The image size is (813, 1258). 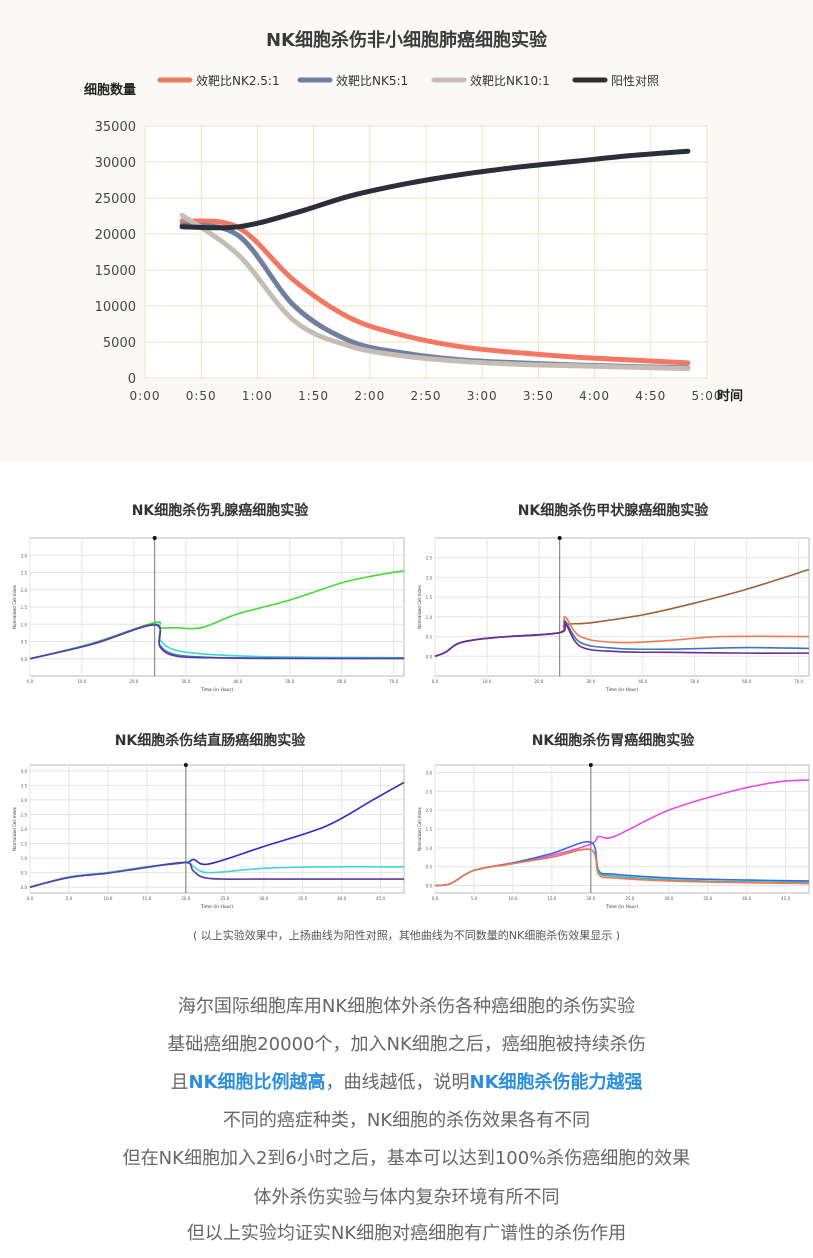 What do you see at coordinates (397, 1082) in the screenshot?
I see `desc-line-3-c: ，曲线越低，说明` at bounding box center [397, 1082].